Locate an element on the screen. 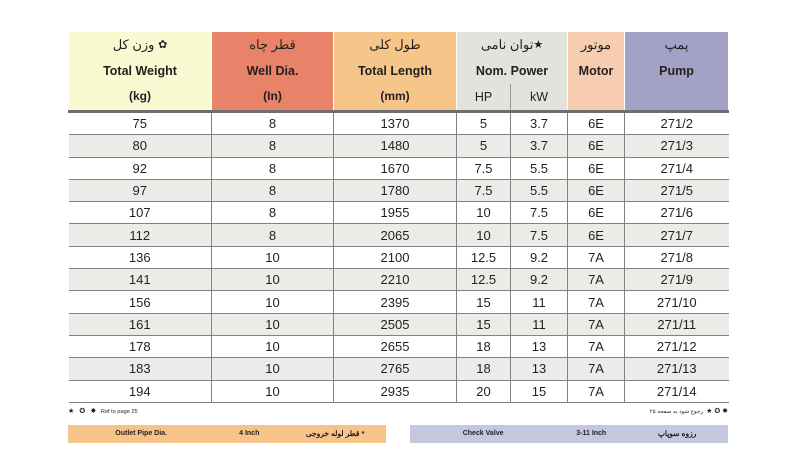 Image resolution: width=794 pixels, height=457 pixels. col-subheader-kw: kW is located at coordinates (538, 98).